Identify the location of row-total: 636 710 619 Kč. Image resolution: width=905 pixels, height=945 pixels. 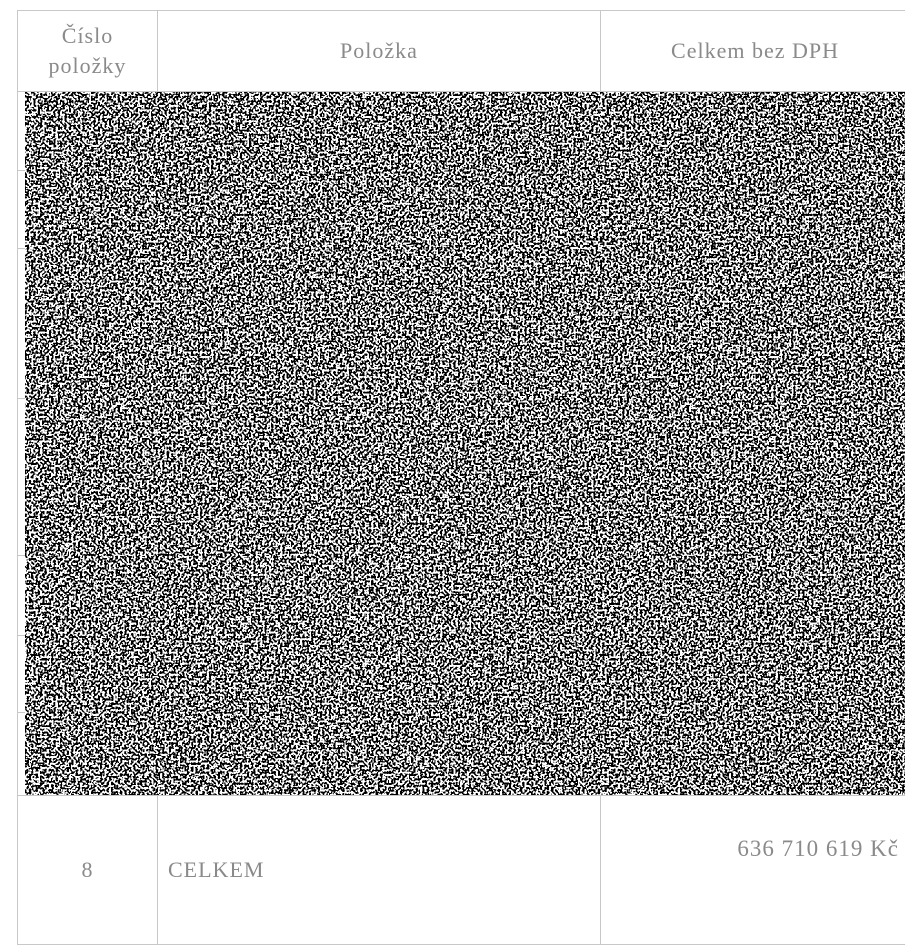
(752, 870).